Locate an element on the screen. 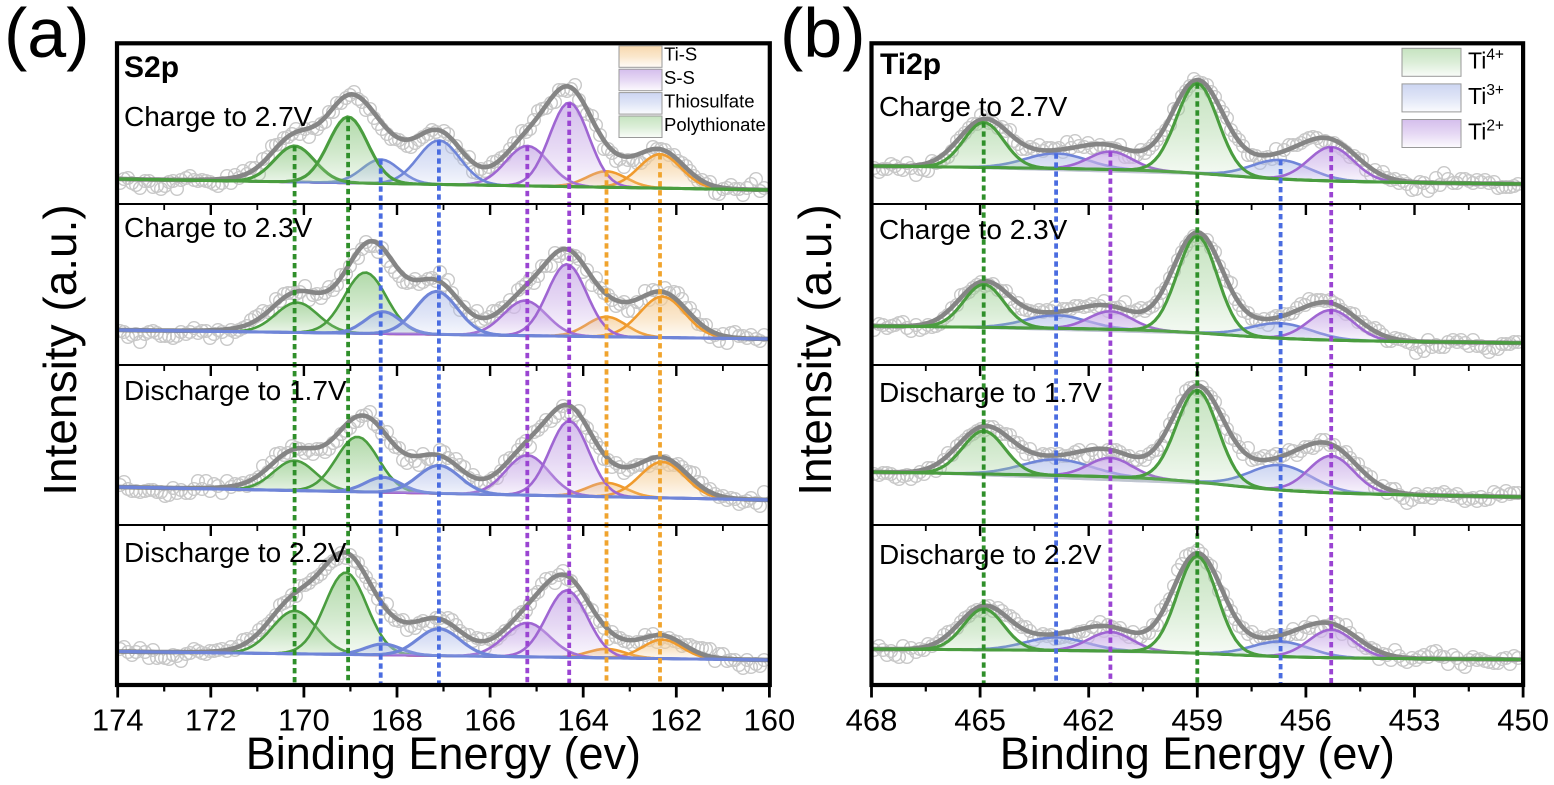  svg-text: 164 is located at coordinates (583, 720).